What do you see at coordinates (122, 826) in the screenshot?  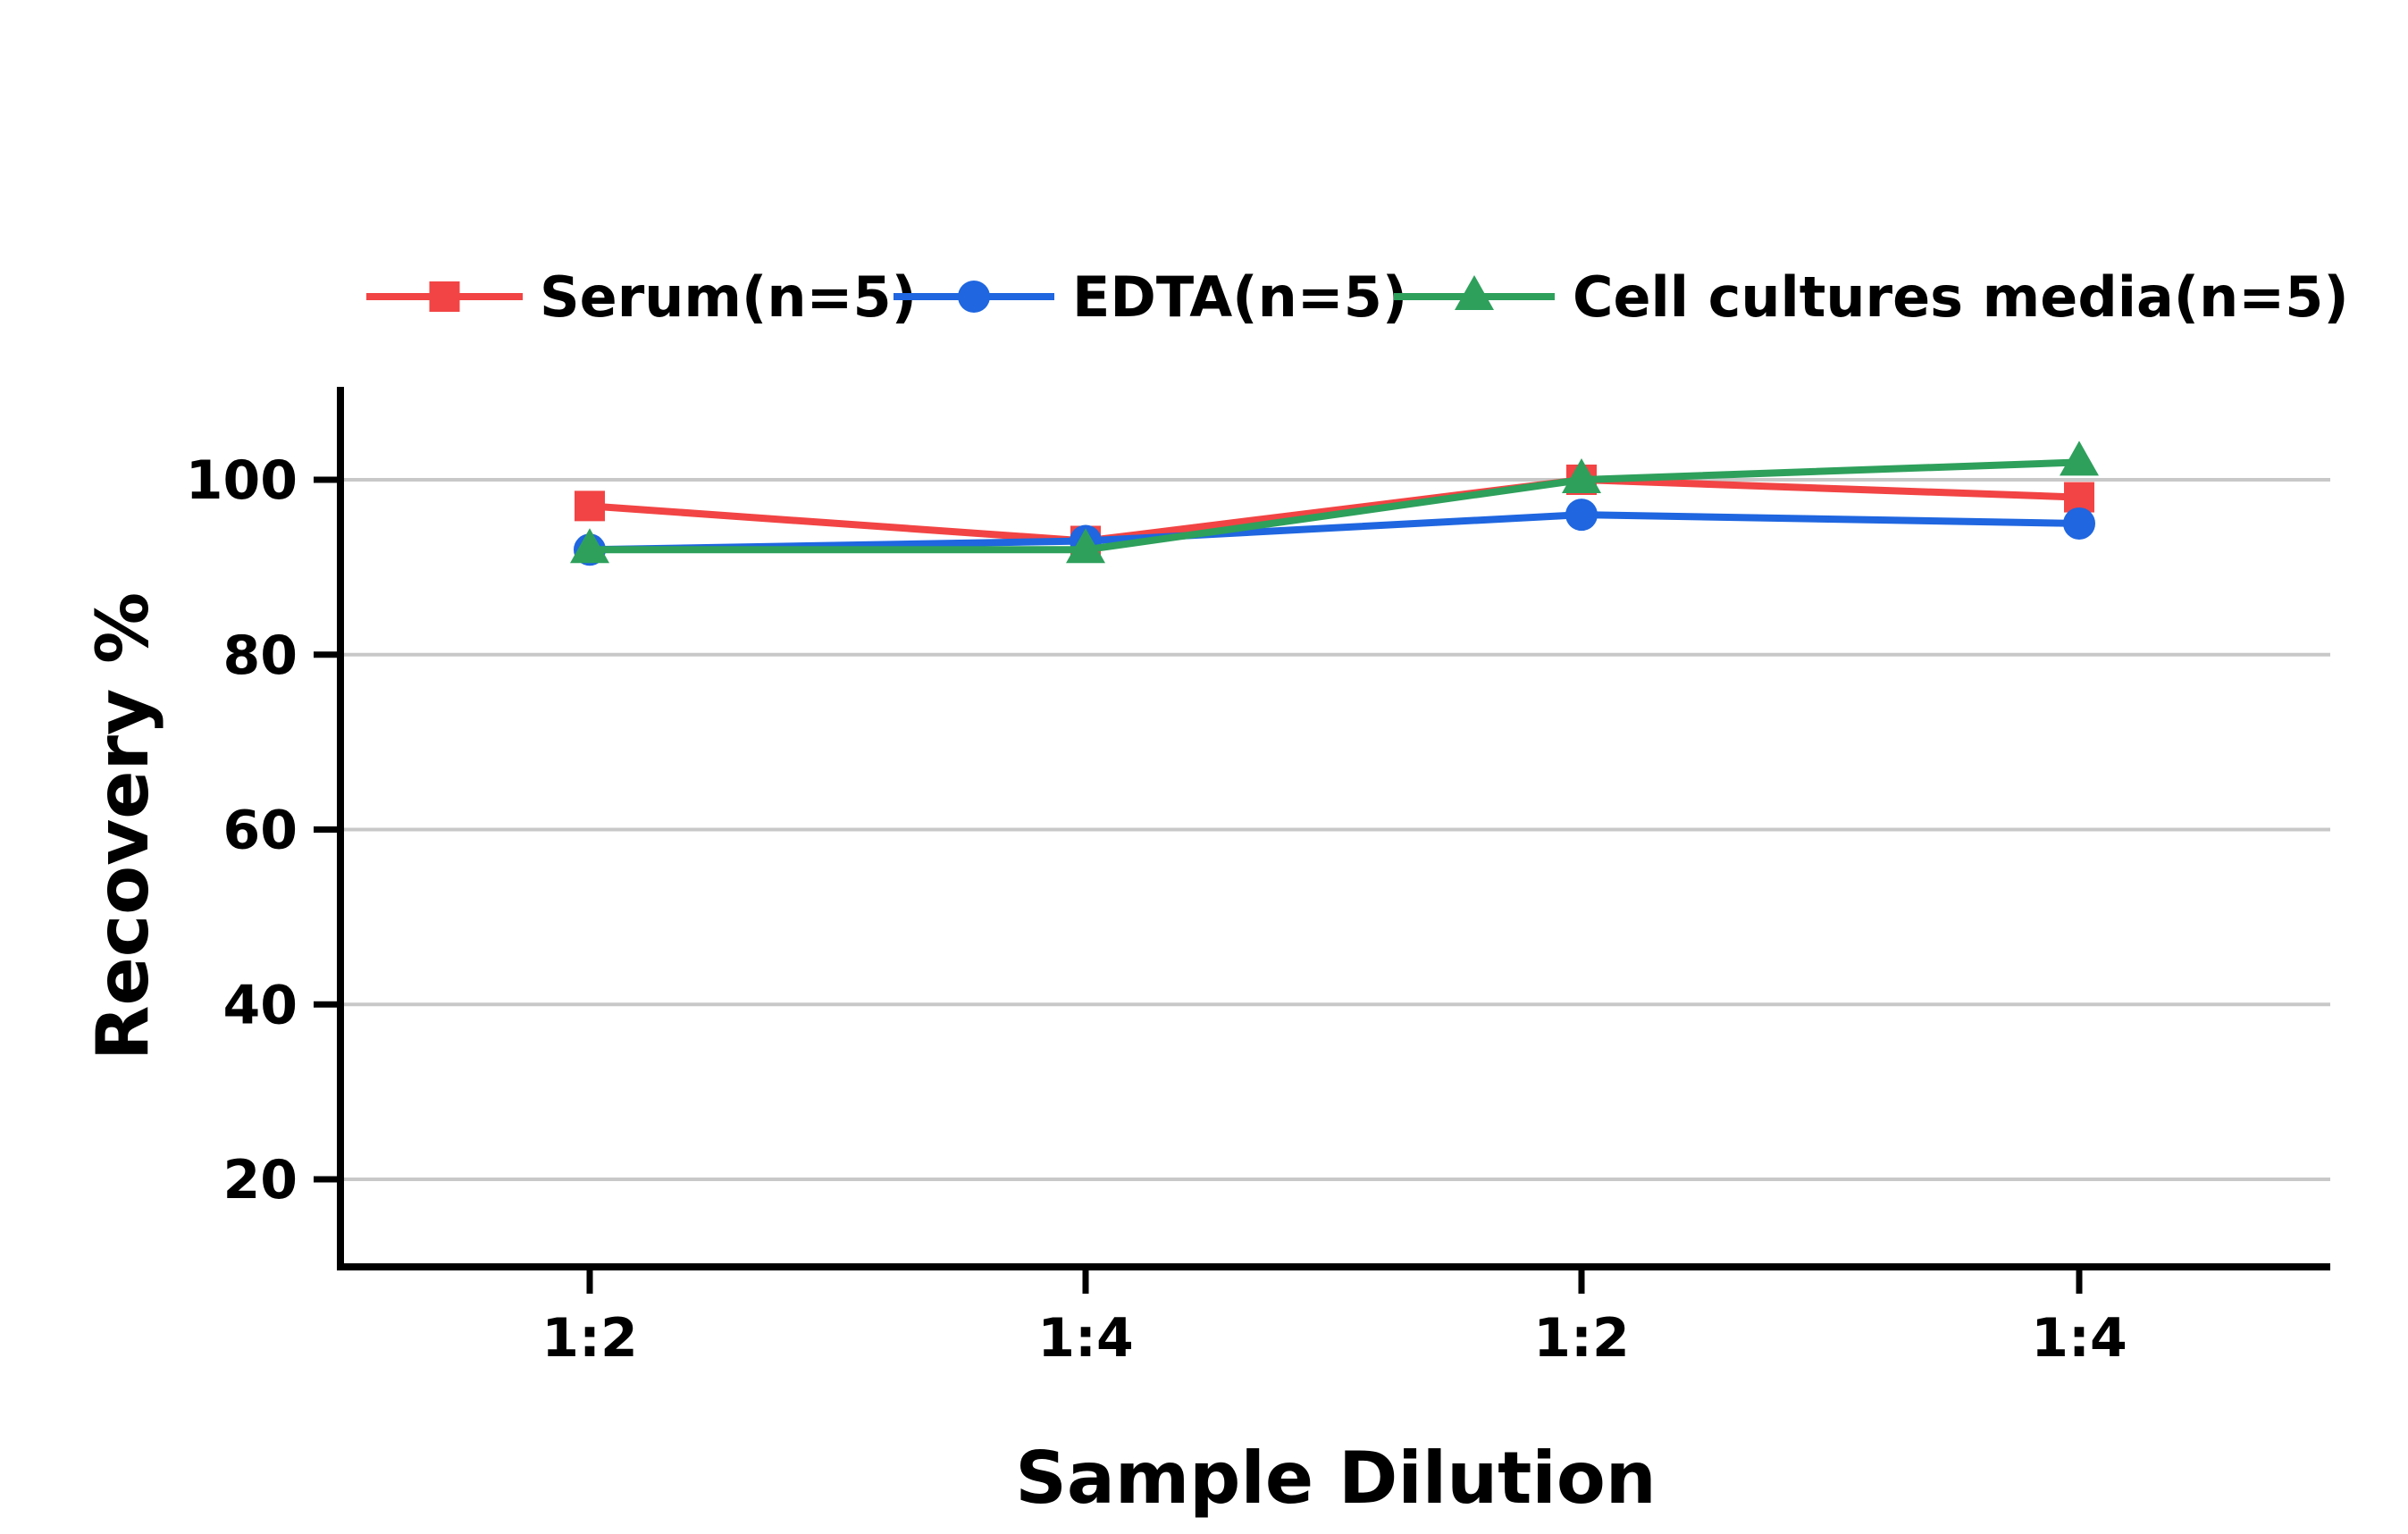 I see `y-axis-title: Recovery %` at bounding box center [122, 826].